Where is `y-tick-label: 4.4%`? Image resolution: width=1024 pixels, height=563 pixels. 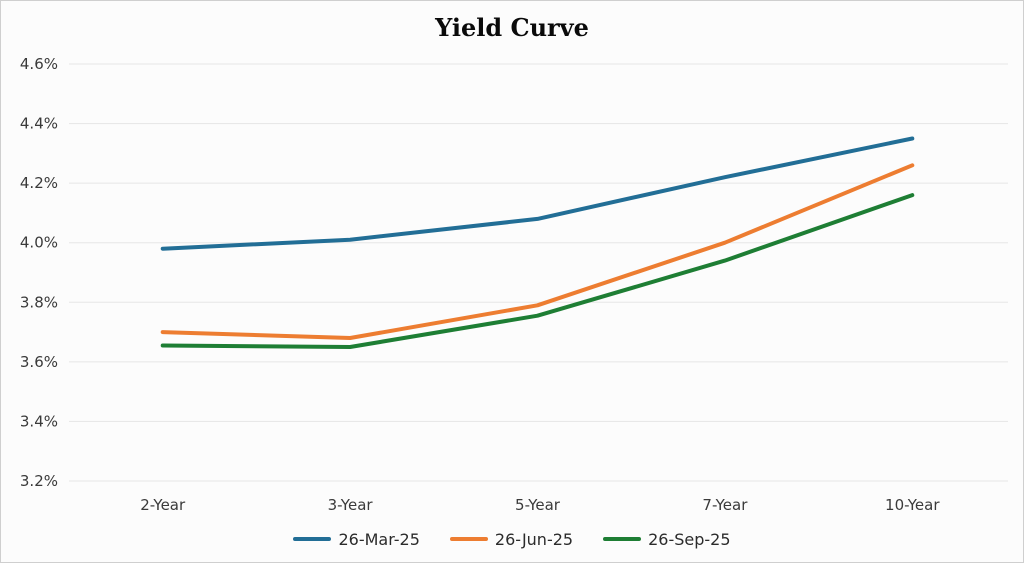 y-tick-label: 4.4% is located at coordinates (39, 124).